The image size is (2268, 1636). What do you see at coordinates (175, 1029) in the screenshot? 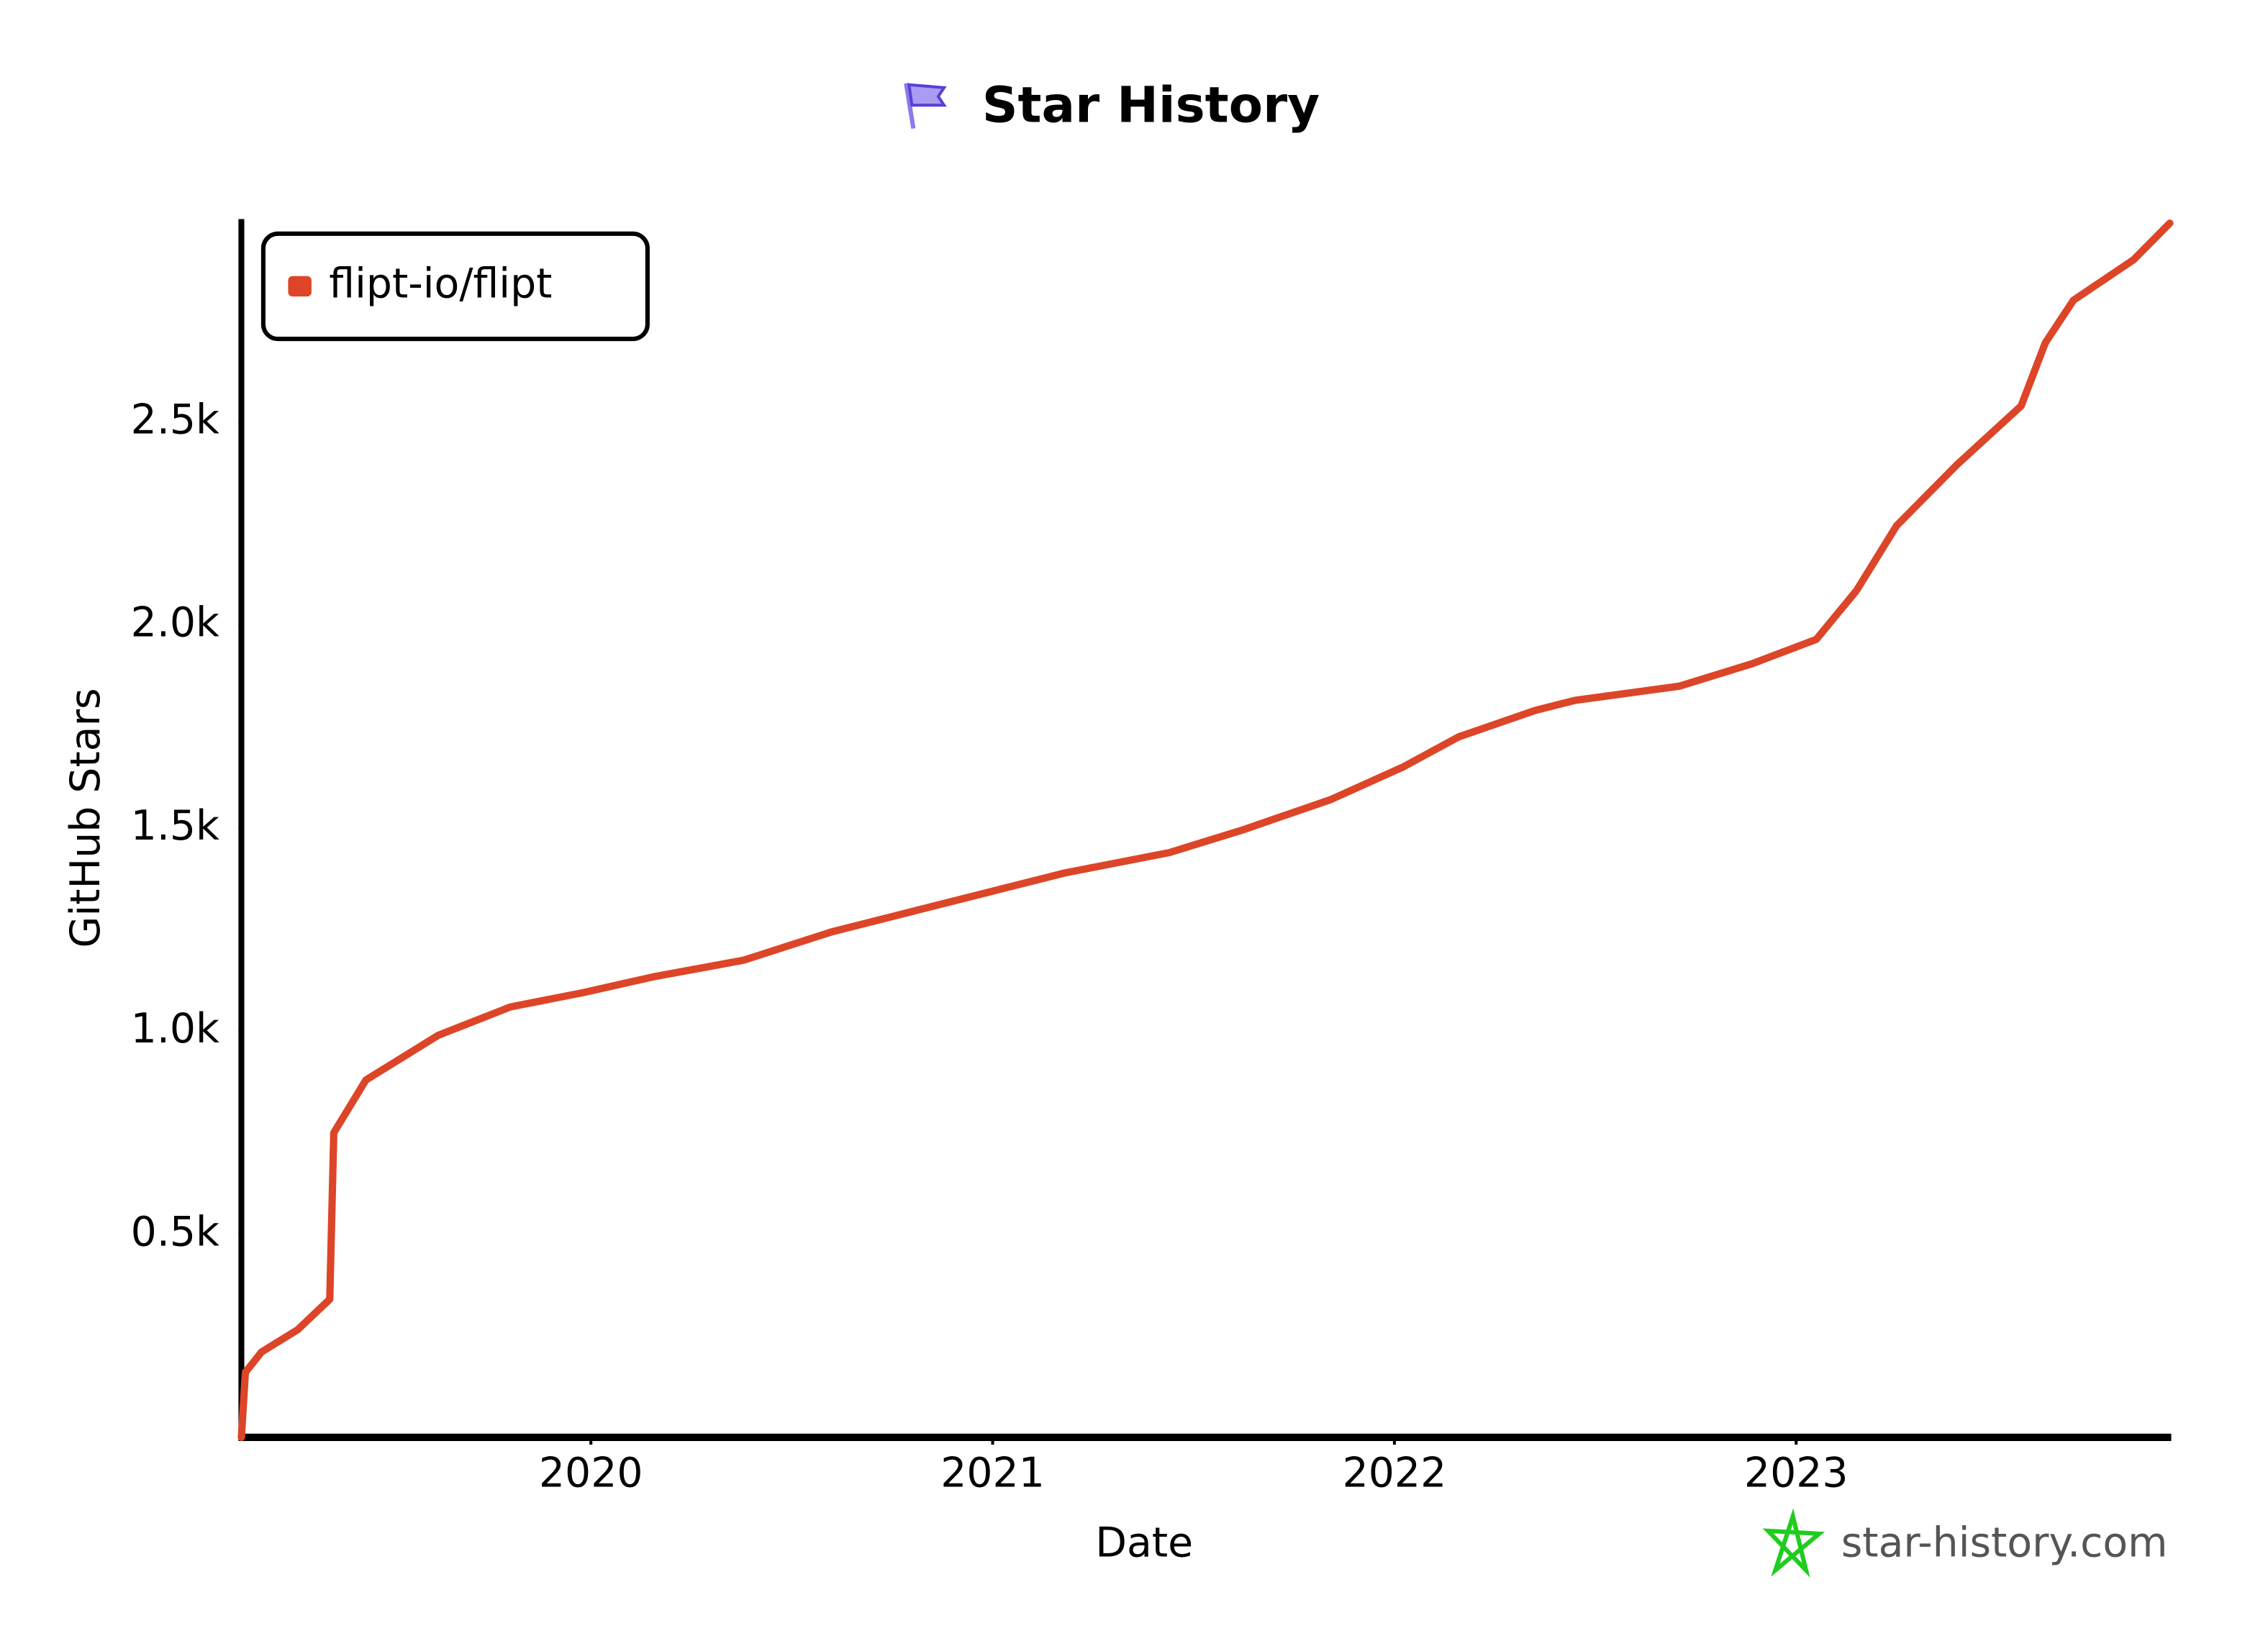
I see `y-tick-label: 1.0k` at bounding box center [175, 1029].